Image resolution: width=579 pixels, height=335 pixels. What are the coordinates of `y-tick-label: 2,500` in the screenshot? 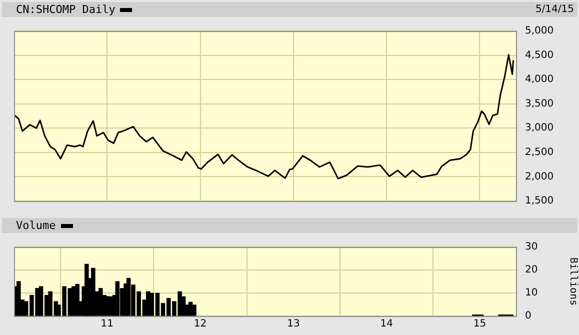 It's located at (539, 152).